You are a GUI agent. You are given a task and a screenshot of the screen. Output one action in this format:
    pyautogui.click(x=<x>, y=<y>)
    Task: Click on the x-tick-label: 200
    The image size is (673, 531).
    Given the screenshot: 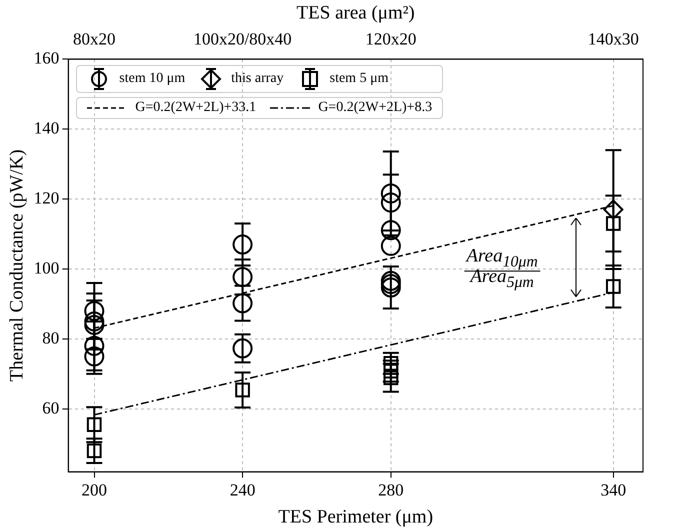 What is the action you would take?
    pyautogui.click(x=95, y=490)
    